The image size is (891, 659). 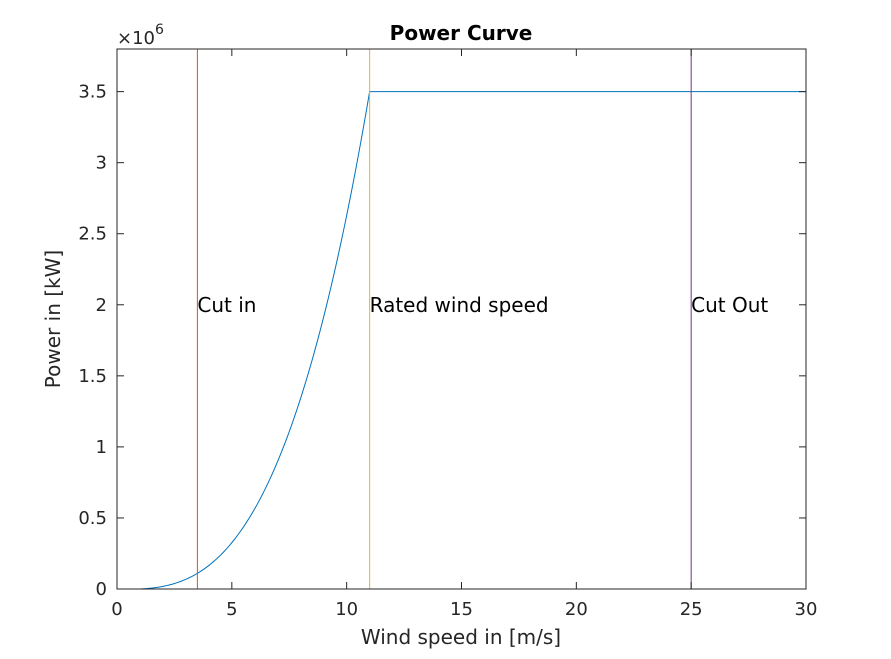 What do you see at coordinates (116, 609) in the screenshot?
I see `x-tick-label: 0` at bounding box center [116, 609].